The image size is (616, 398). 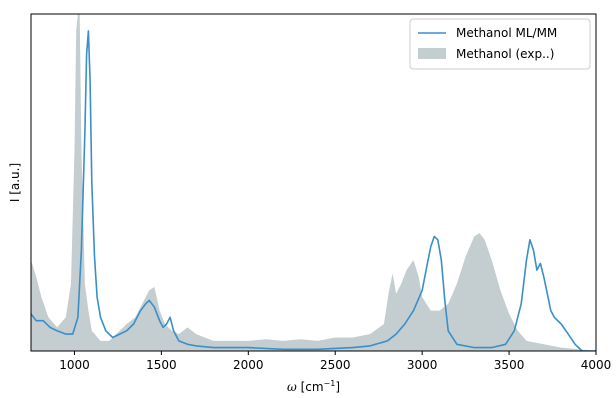 I want to click on x-axis-label-close: ], so click(x=337, y=387).